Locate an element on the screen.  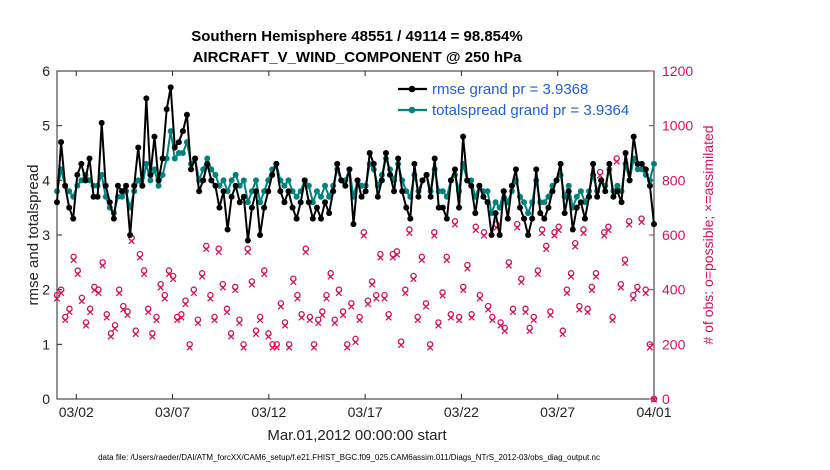
y-right-tick-label: 0 is located at coordinates (666, 399).